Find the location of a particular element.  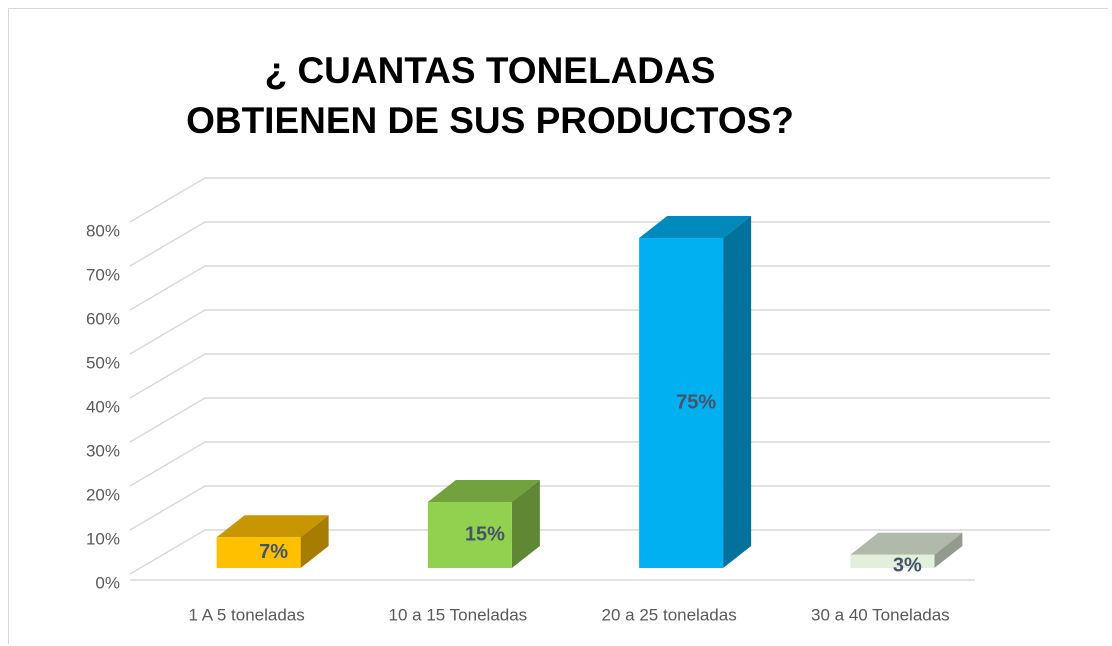

y-tick-label: 60% is located at coordinates (103, 318).